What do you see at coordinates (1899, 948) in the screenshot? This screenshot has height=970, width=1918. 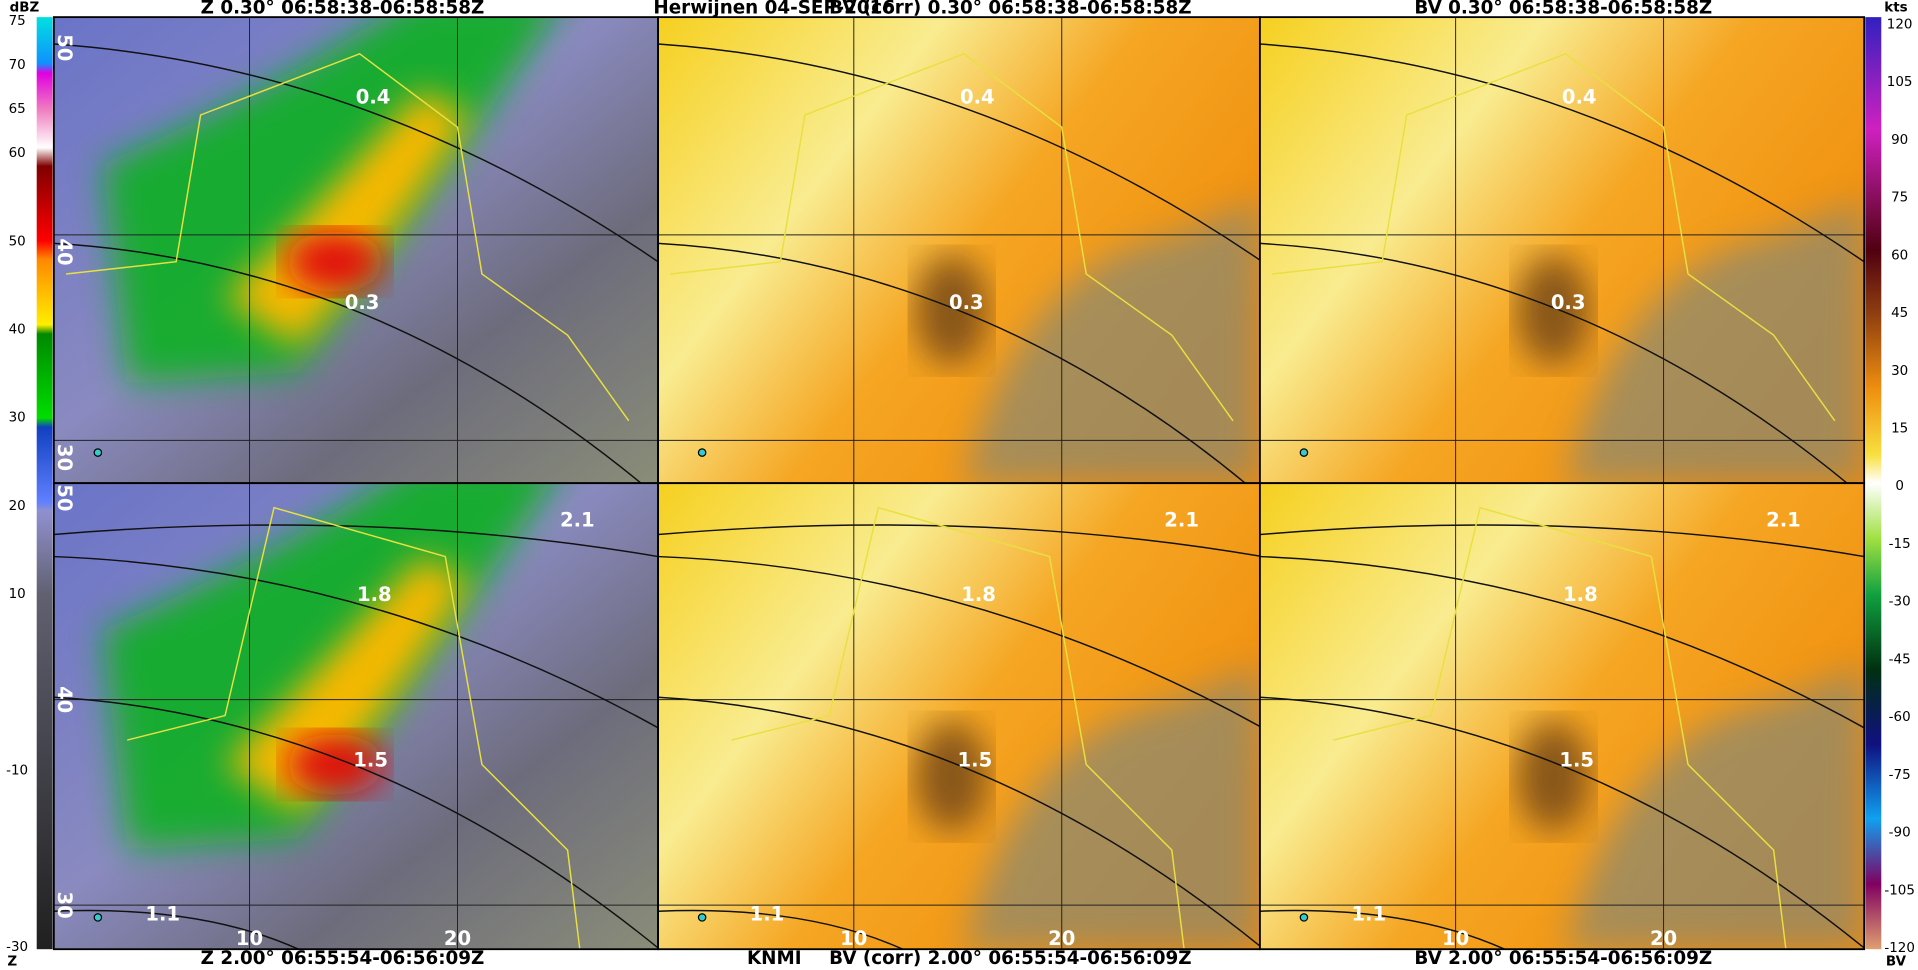 I see `colorbar-tick-label: -120` at bounding box center [1899, 948].